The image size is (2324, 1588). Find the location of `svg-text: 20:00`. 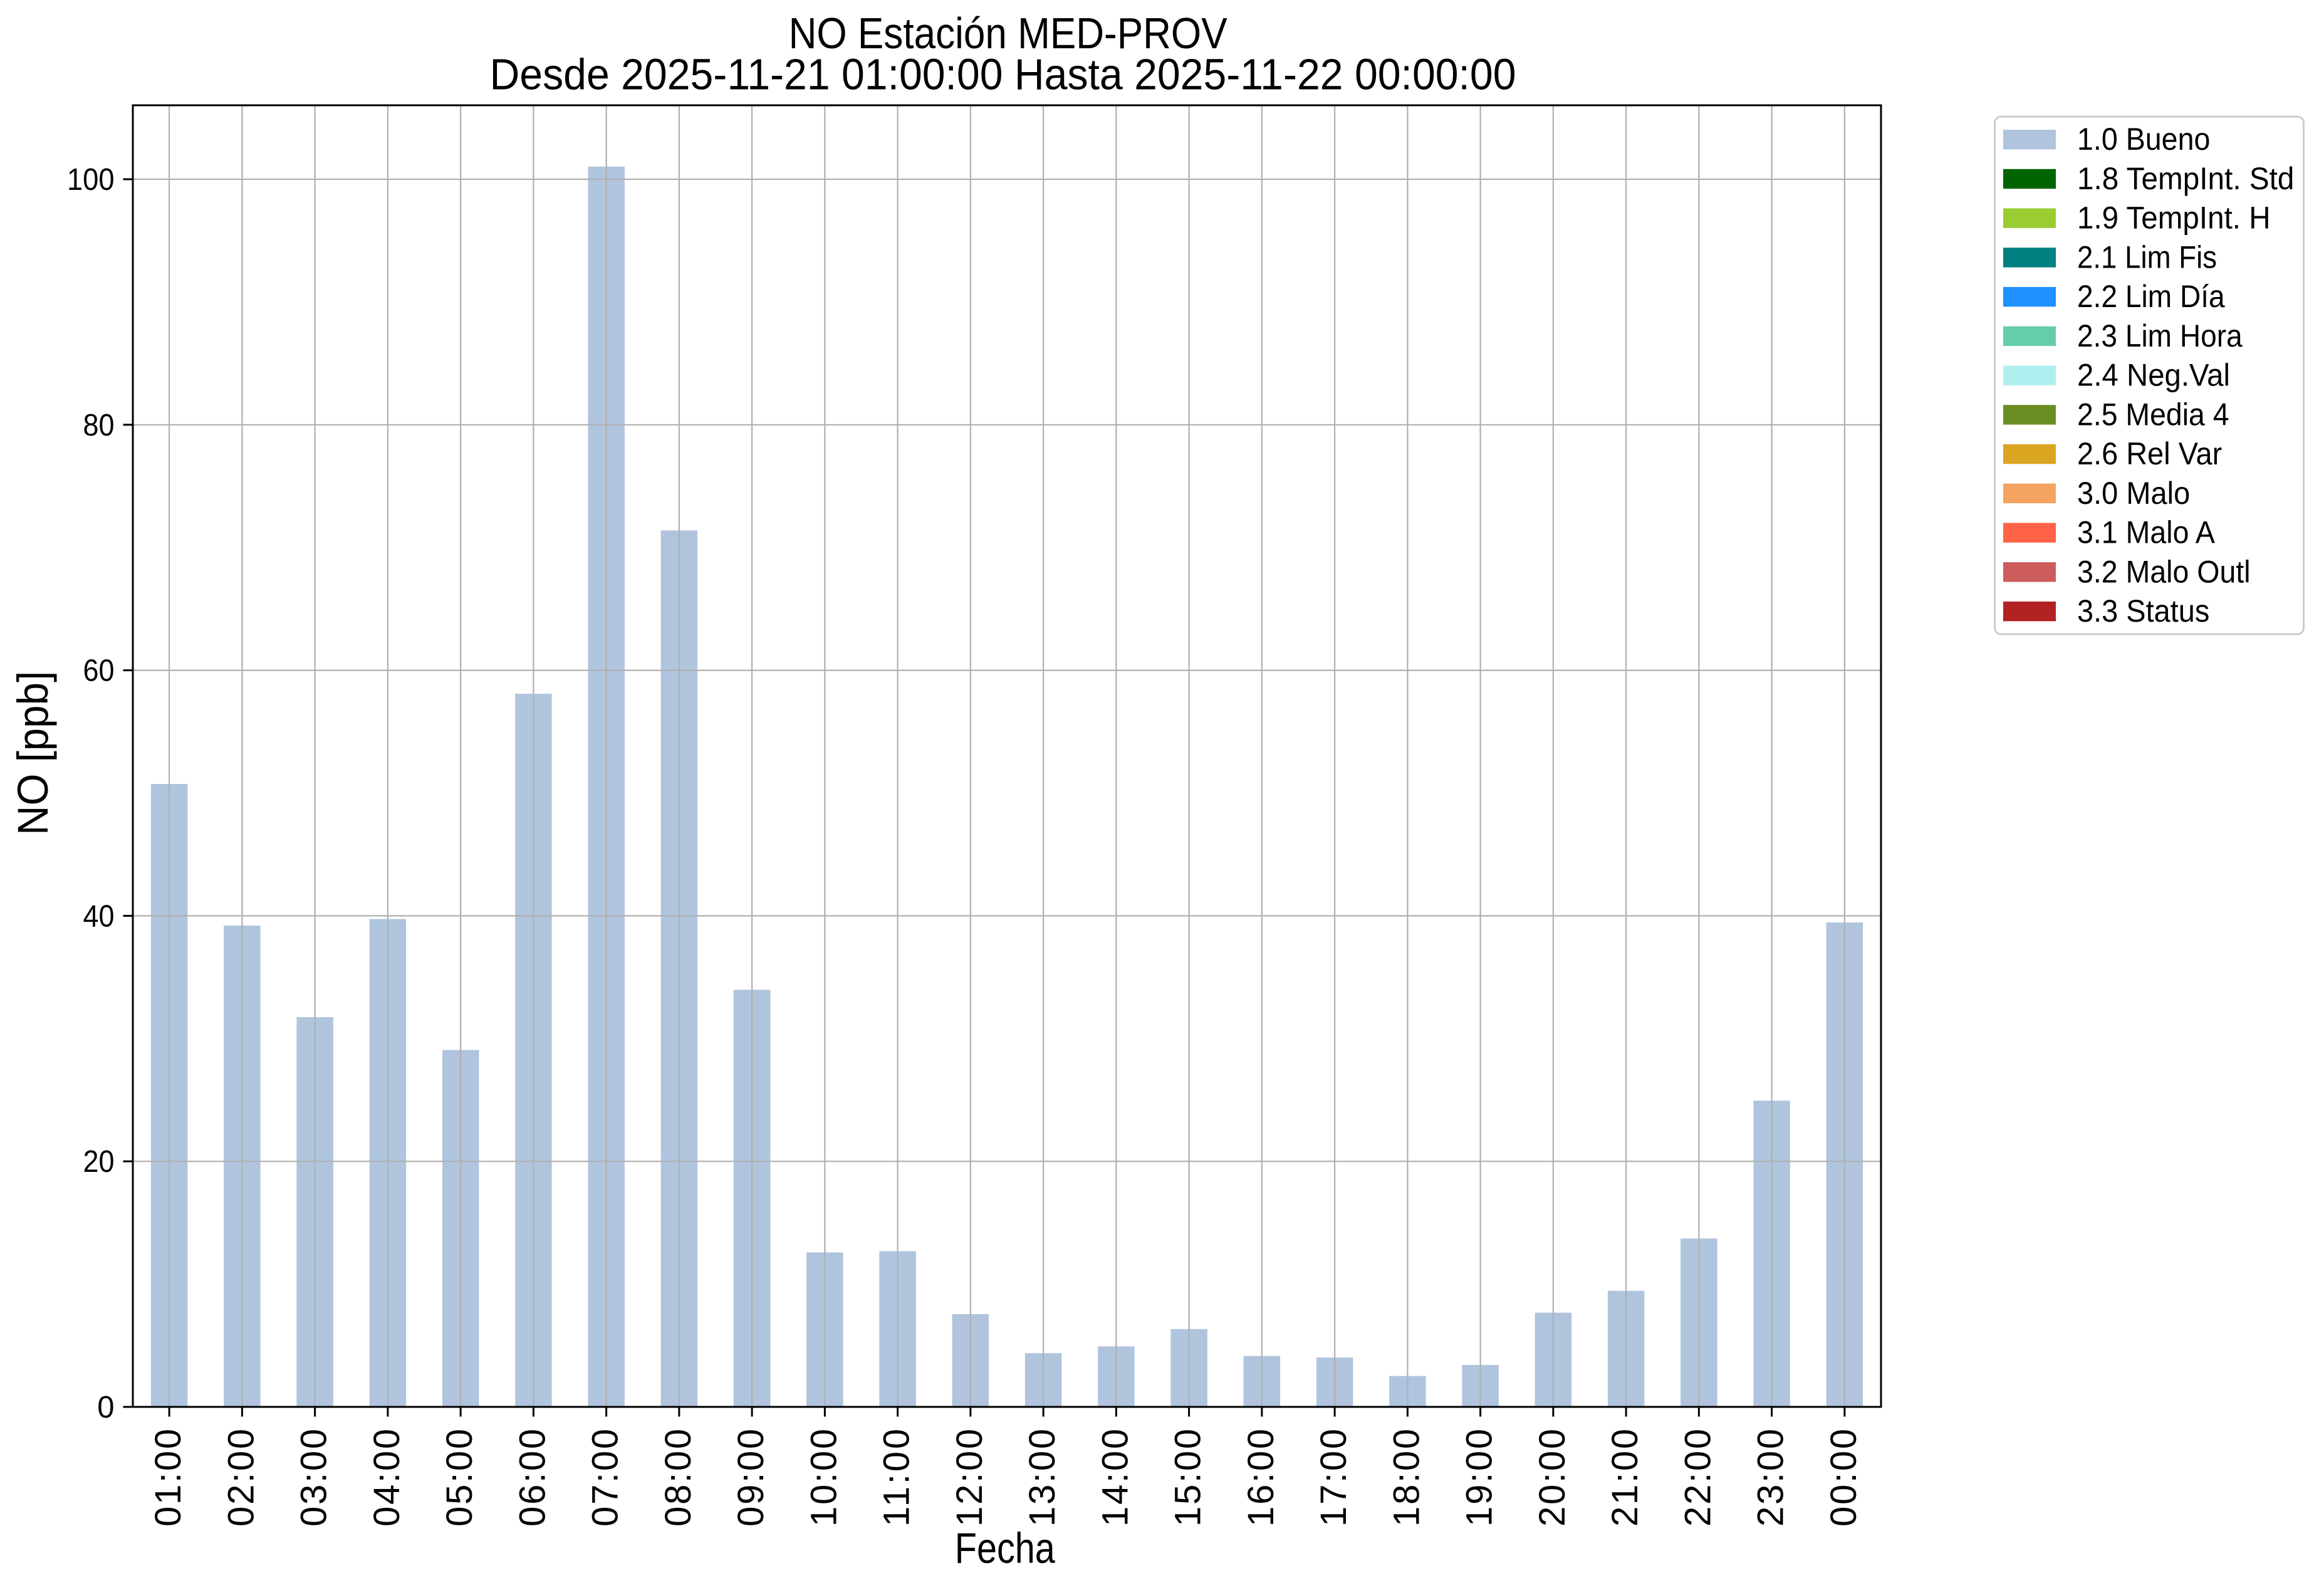

svg-text: 20:00 is located at coordinates (1552, 1478).